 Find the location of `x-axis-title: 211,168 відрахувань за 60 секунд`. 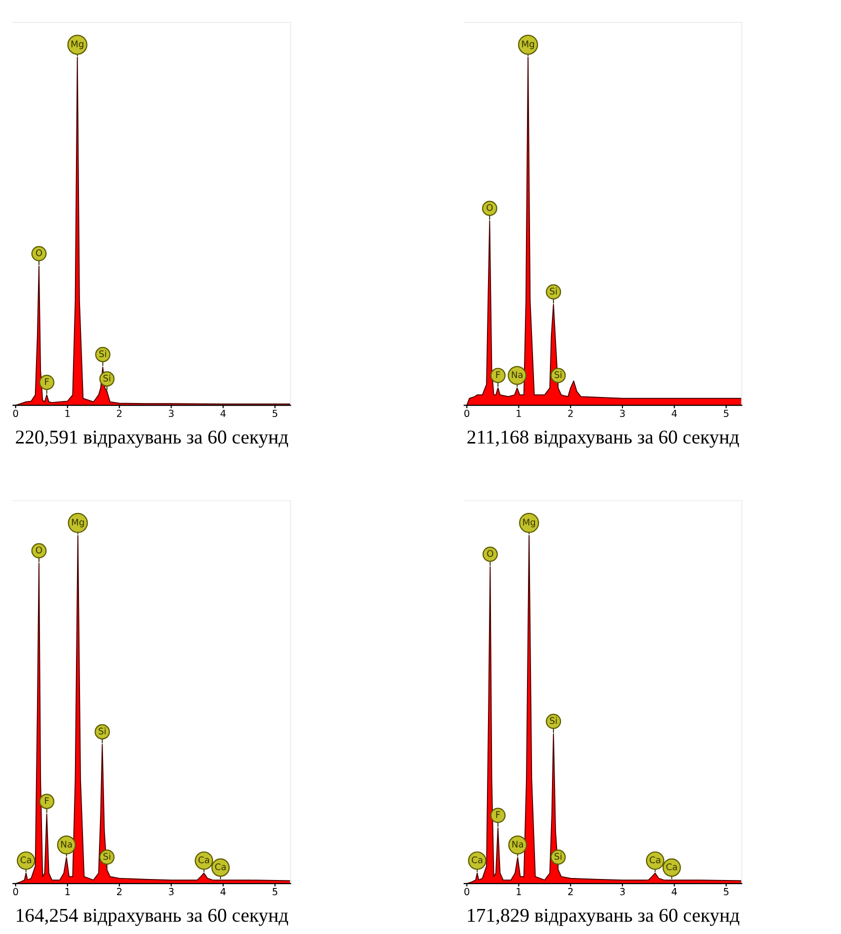

x-axis-title: 211,168 відрахувань за 60 секунд is located at coordinates (603, 439).